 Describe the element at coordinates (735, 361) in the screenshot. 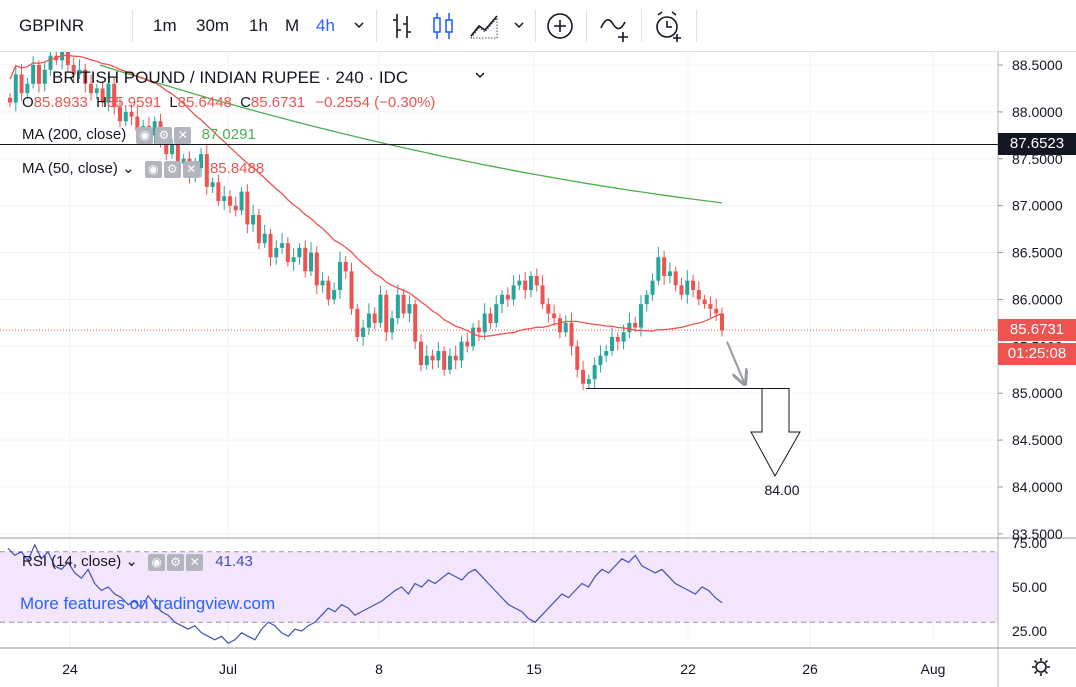

I see `projection-arrow` at that location.